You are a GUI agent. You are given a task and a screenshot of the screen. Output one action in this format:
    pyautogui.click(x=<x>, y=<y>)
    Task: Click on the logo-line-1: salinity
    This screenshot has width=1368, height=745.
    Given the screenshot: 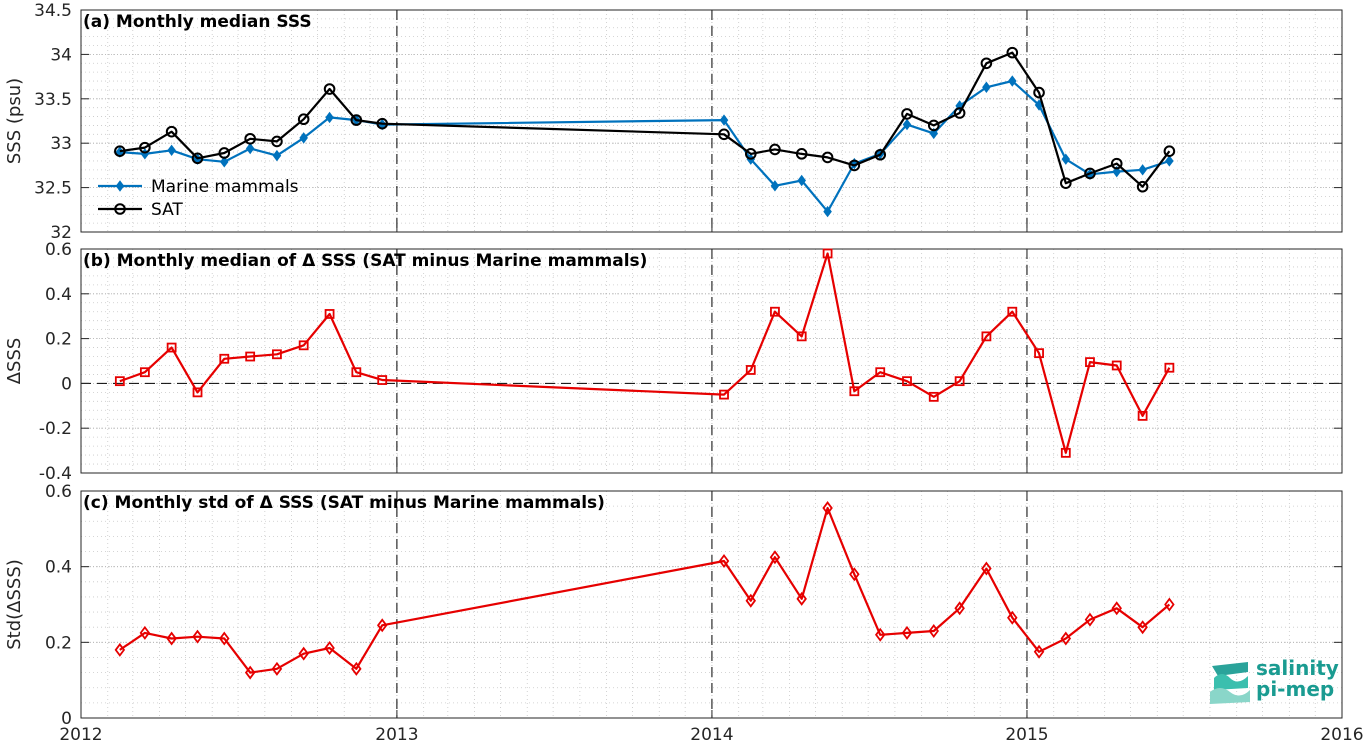 What is the action you would take?
    pyautogui.click(x=1297, y=668)
    